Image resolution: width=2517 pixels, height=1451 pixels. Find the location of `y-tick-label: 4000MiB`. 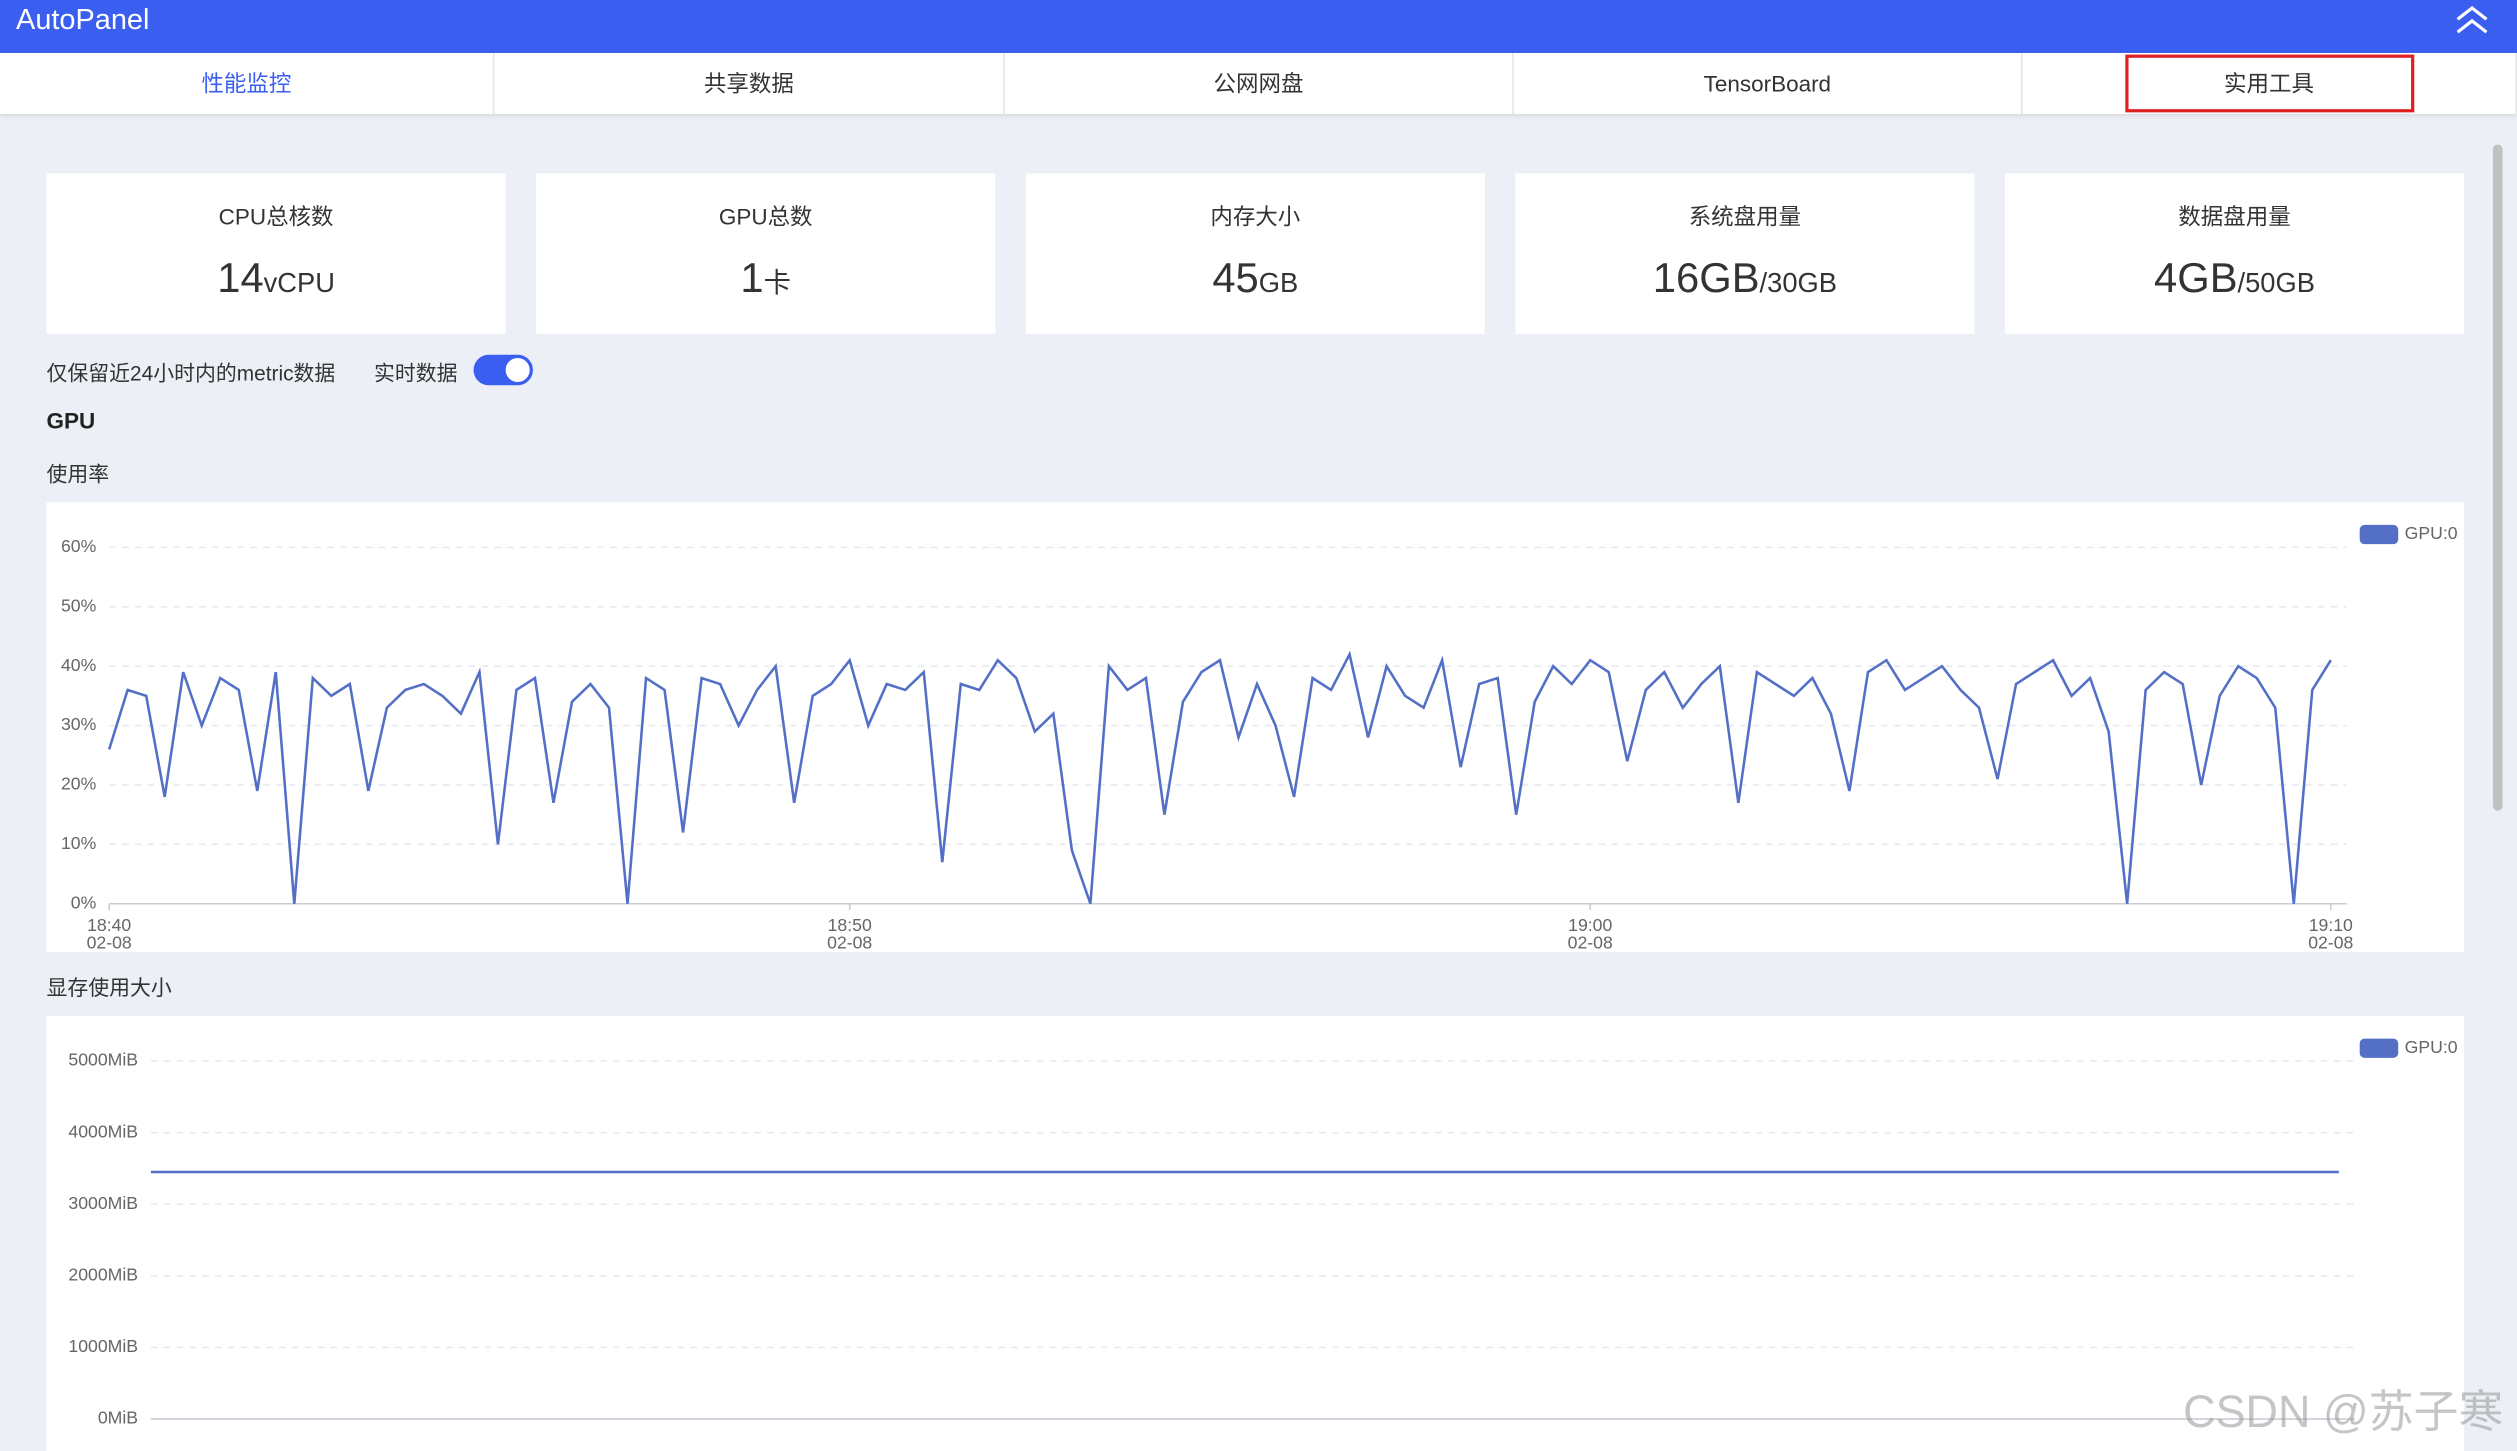

y-tick-label: 4000MiB is located at coordinates (103, 1131).